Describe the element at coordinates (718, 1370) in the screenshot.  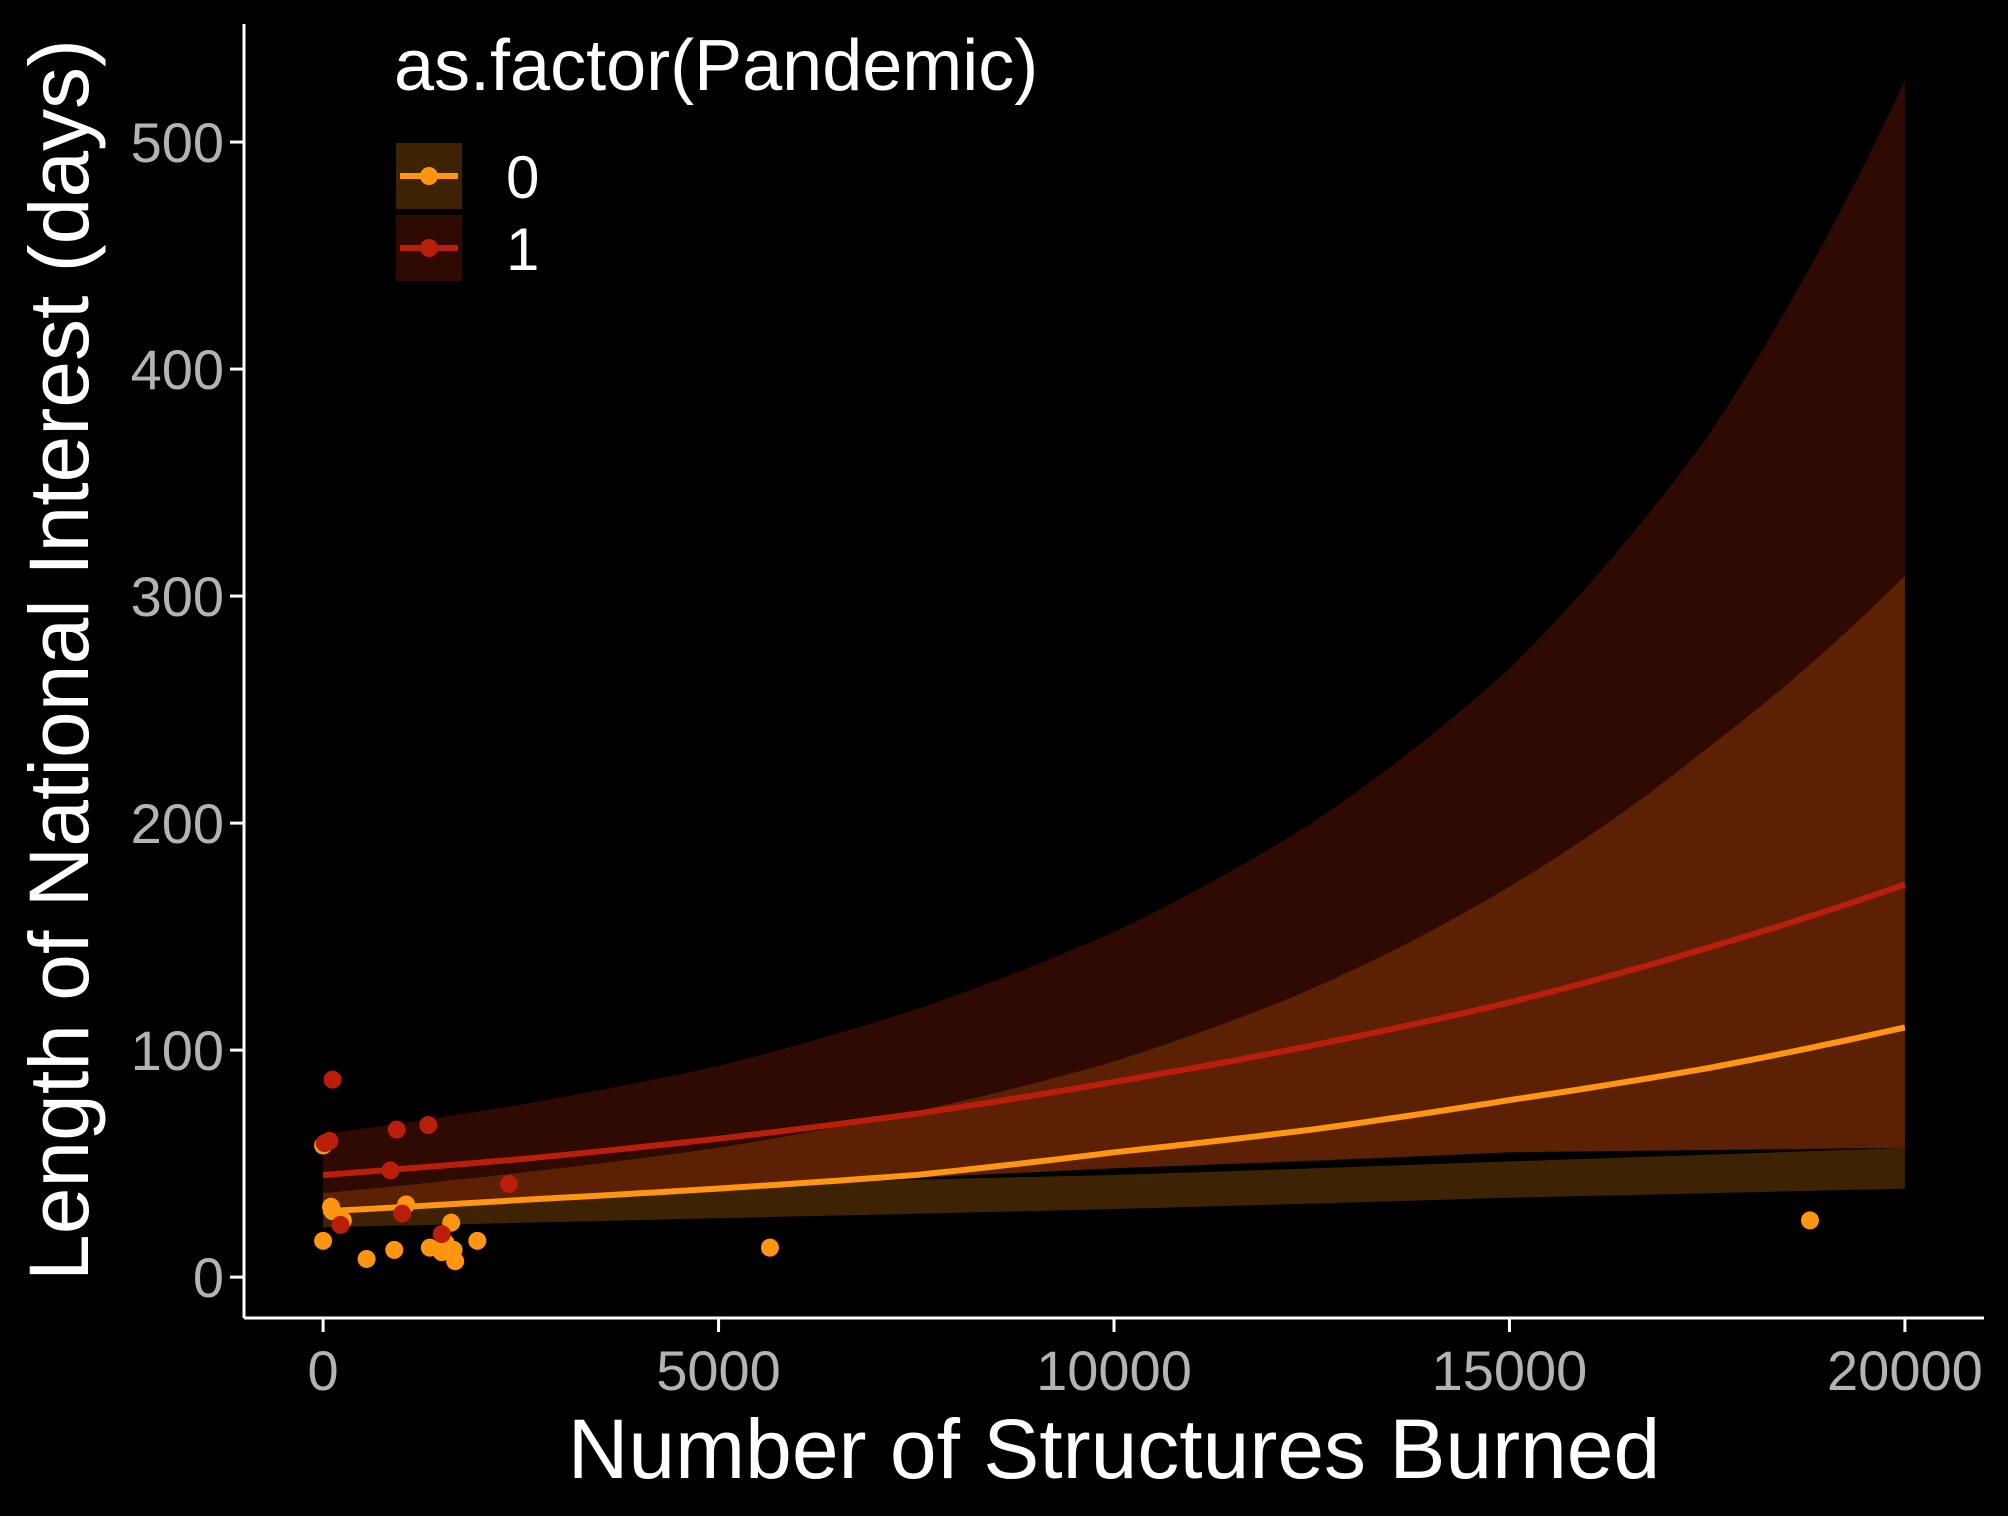
I see `x-tick-label: 5000` at that location.